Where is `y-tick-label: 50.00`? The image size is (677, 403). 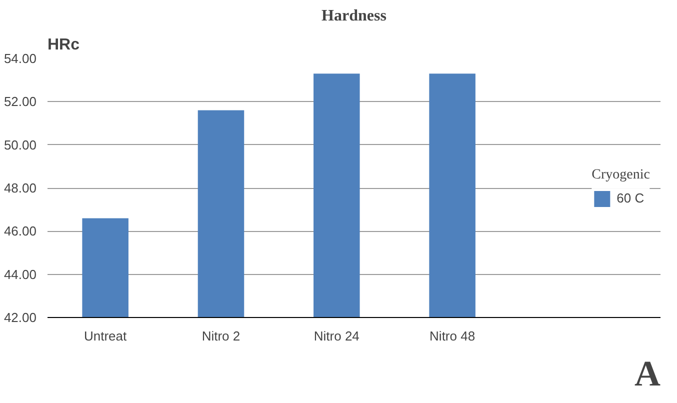
y-tick-label: 50.00 is located at coordinates (20, 144).